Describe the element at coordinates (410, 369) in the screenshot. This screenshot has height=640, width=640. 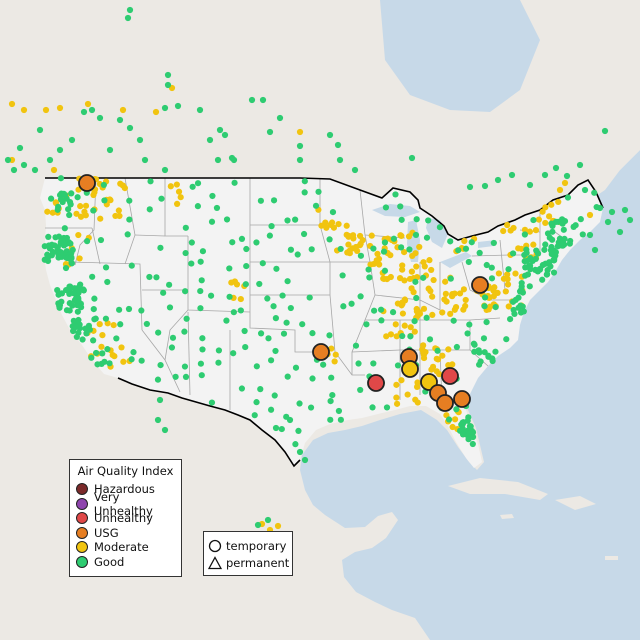
I see `monitor-marker-moderate` at that location.